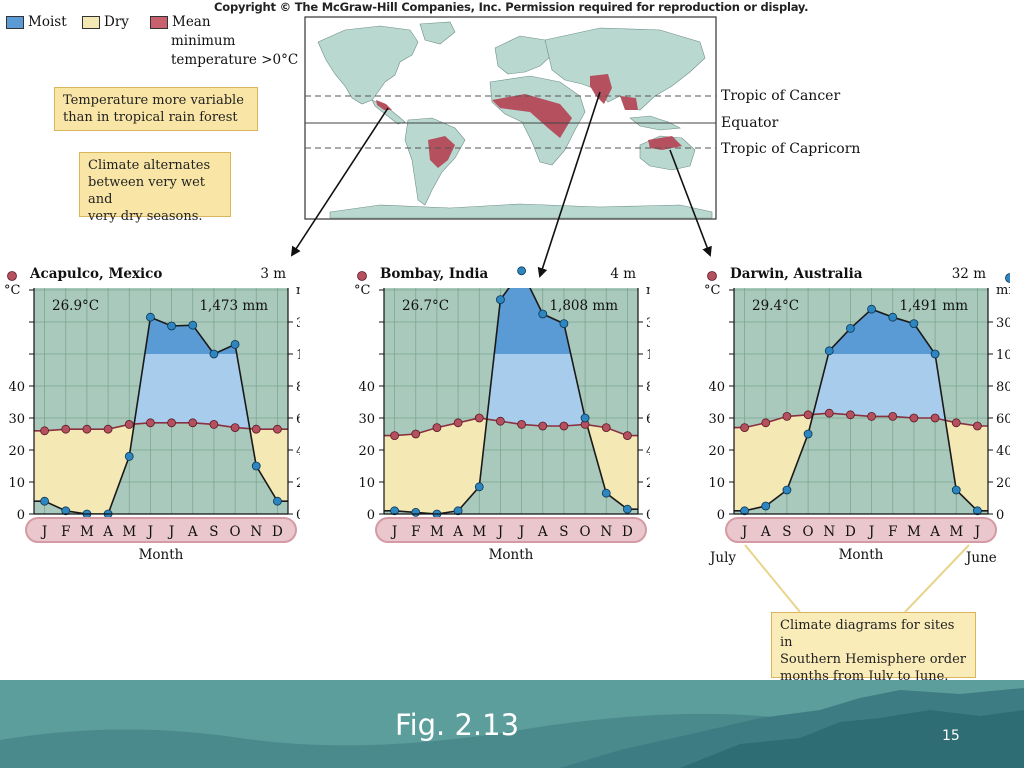 Image resolution: width=1024 pixels, height=768 pixels. Describe the element at coordinates (951, 736) in the screenshot. I see `page-number: 15` at that location.